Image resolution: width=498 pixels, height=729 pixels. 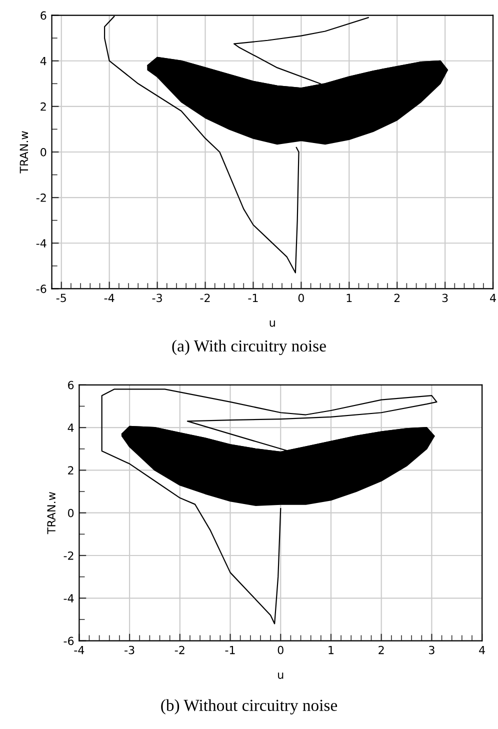 What do you see at coordinates (61, 298) in the screenshot?
I see `x-tick-label: -5` at bounding box center [61, 298].